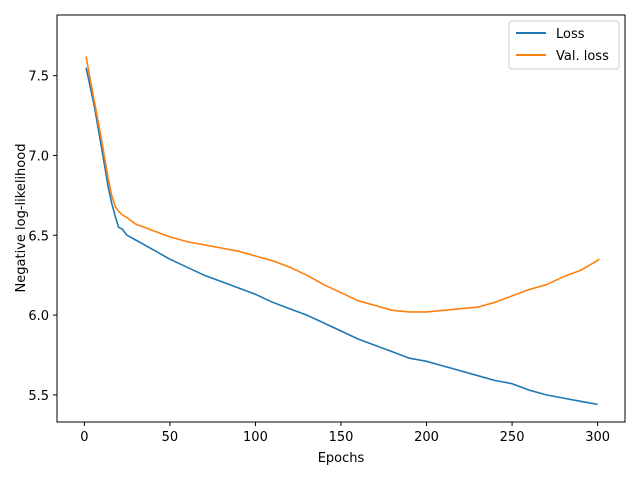 The image size is (640, 480). I want to click on x-tick-label: 200, so click(426, 437).